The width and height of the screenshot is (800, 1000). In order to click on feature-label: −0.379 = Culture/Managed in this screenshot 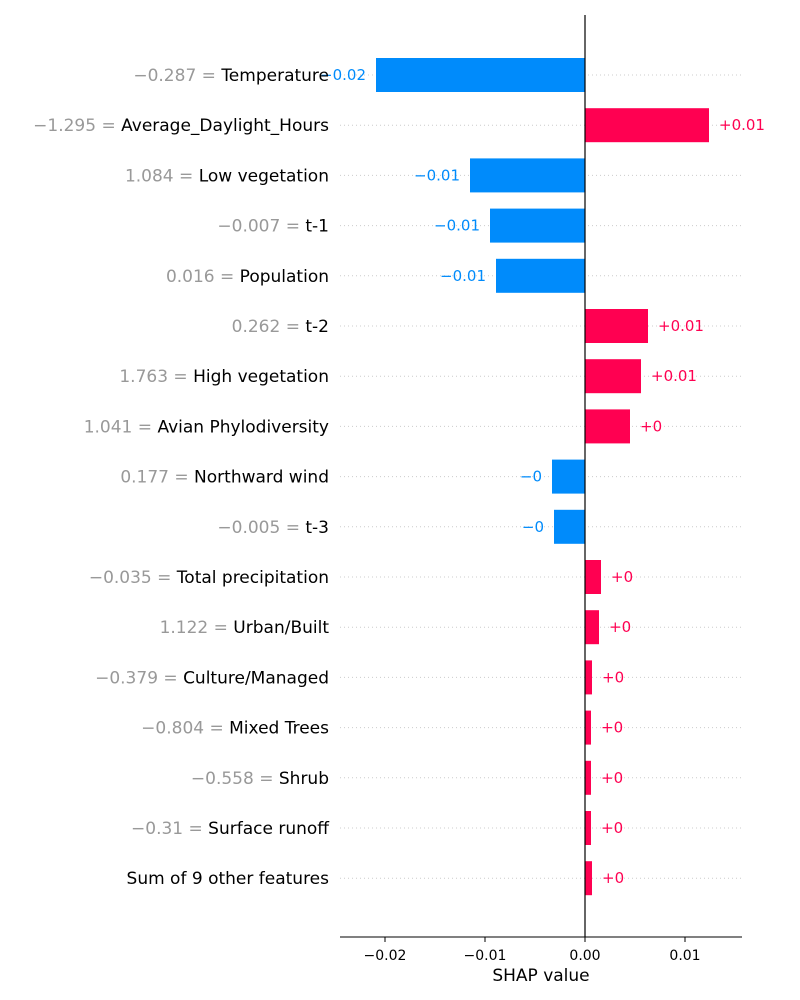, I will do `click(212, 678)`.